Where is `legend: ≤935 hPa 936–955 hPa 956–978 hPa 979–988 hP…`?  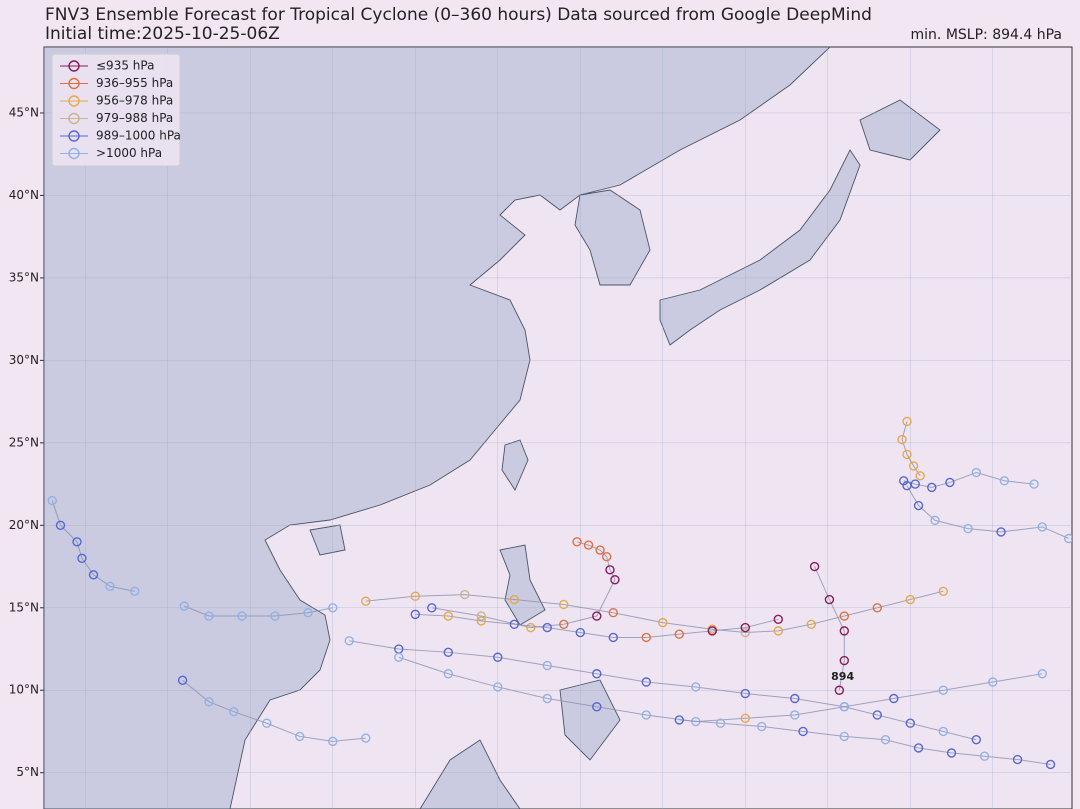
legend: ≤935 hPa 936–955 hPa 956–978 hPa 979–988 hP… is located at coordinates (116, 110).